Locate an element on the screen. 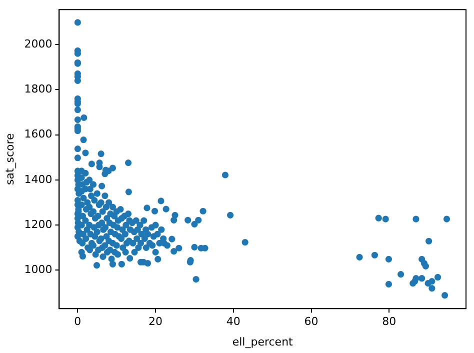  y-tick-label: 1600 is located at coordinates (38, 134).